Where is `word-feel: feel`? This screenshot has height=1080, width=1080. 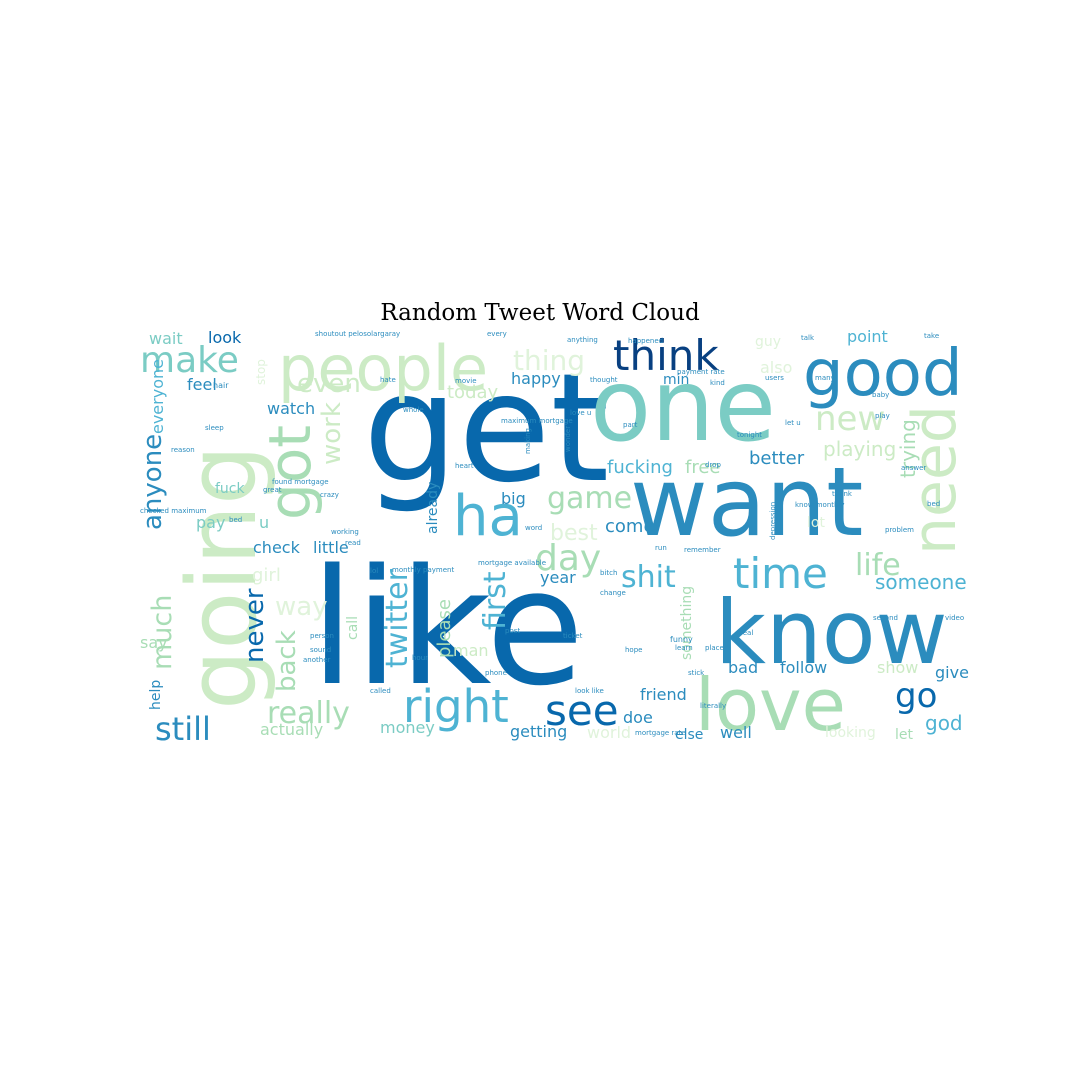 word-feel: feel is located at coordinates (202, 384).